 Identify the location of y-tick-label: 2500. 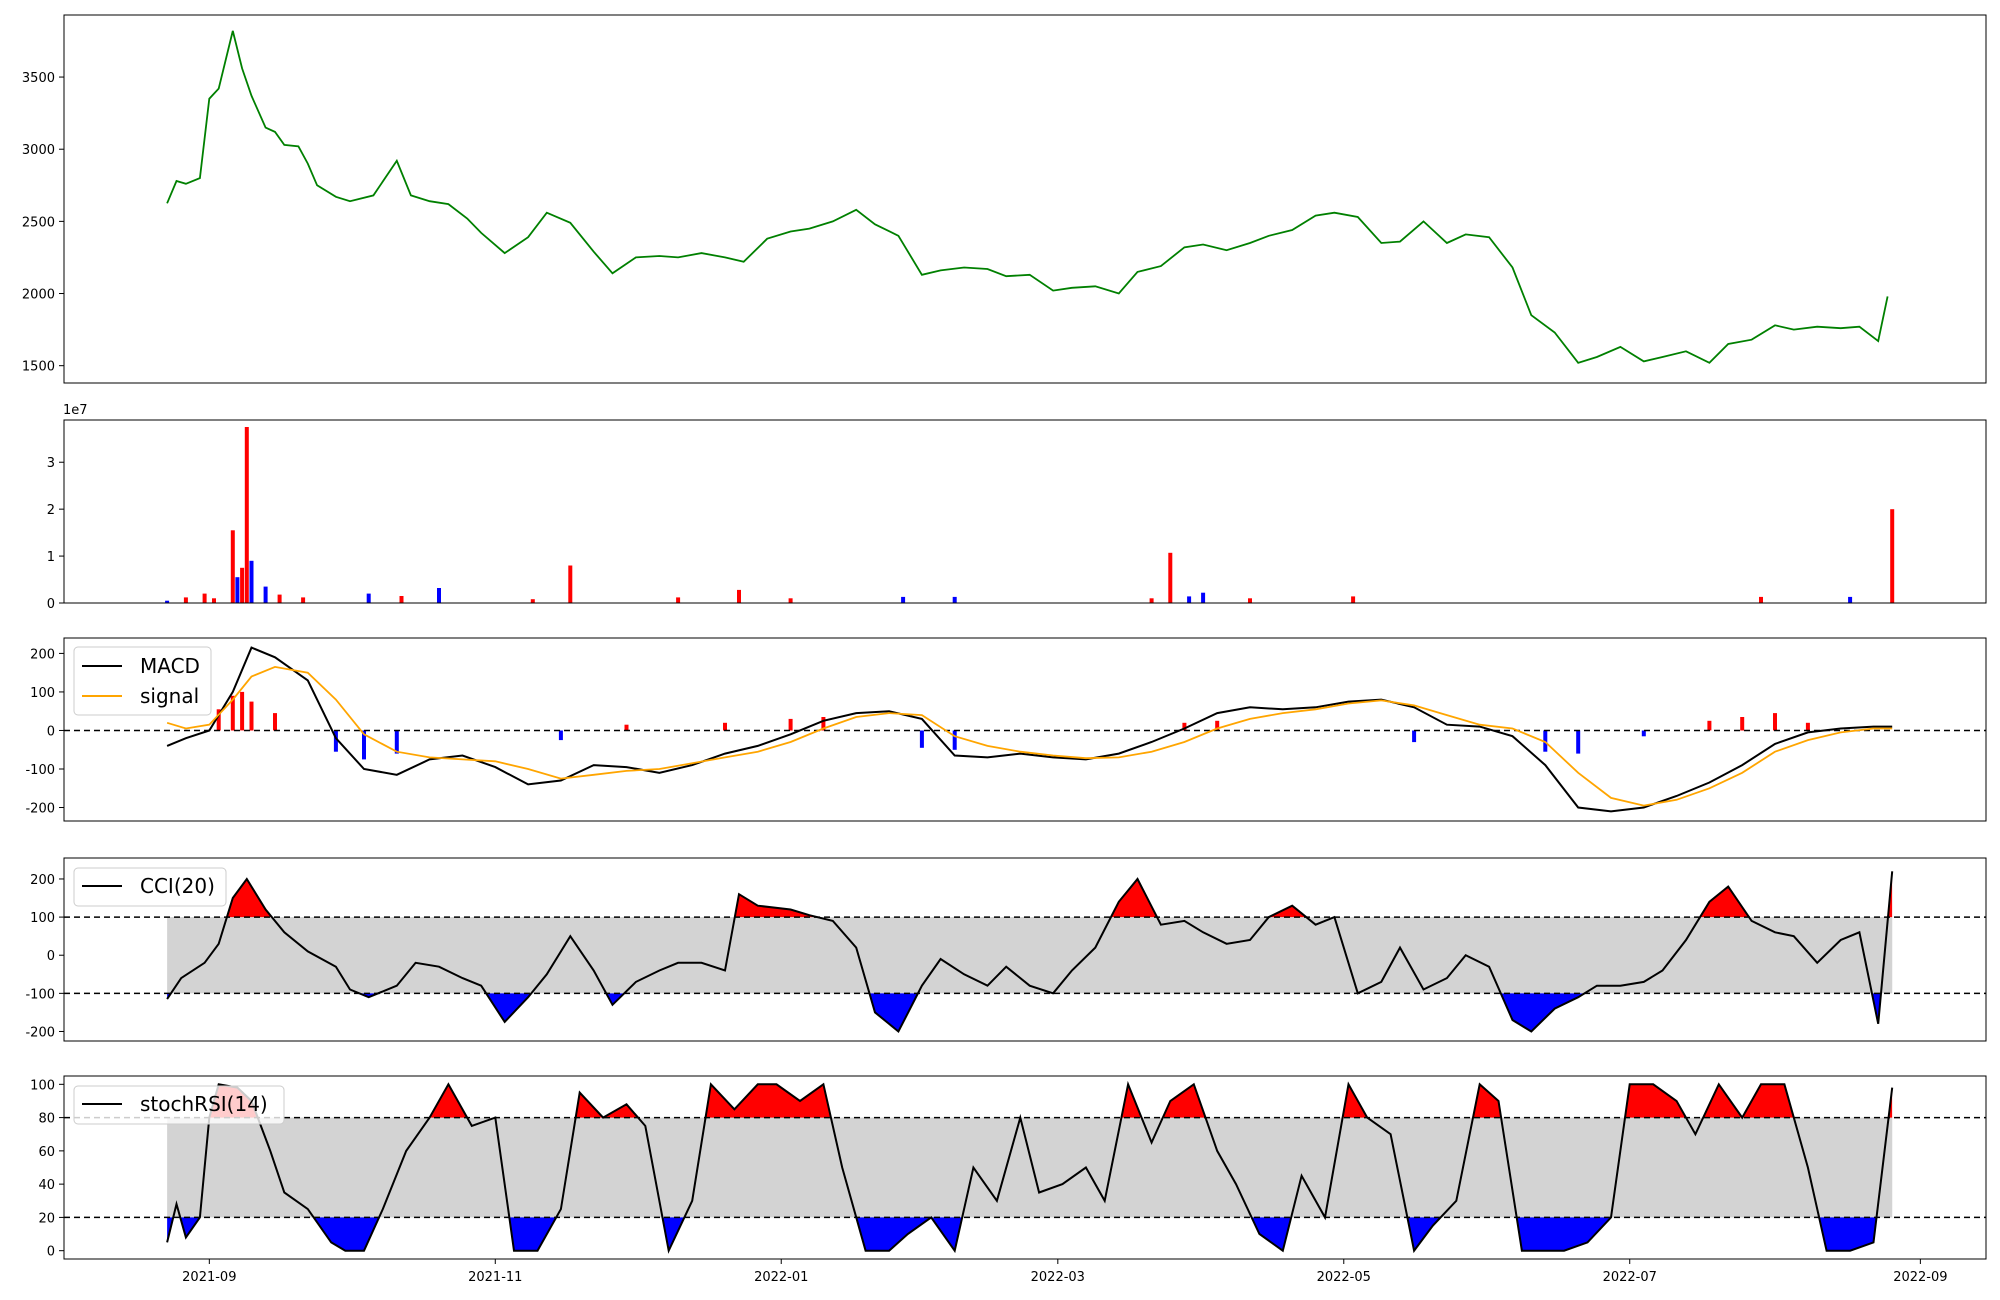
(38, 222).